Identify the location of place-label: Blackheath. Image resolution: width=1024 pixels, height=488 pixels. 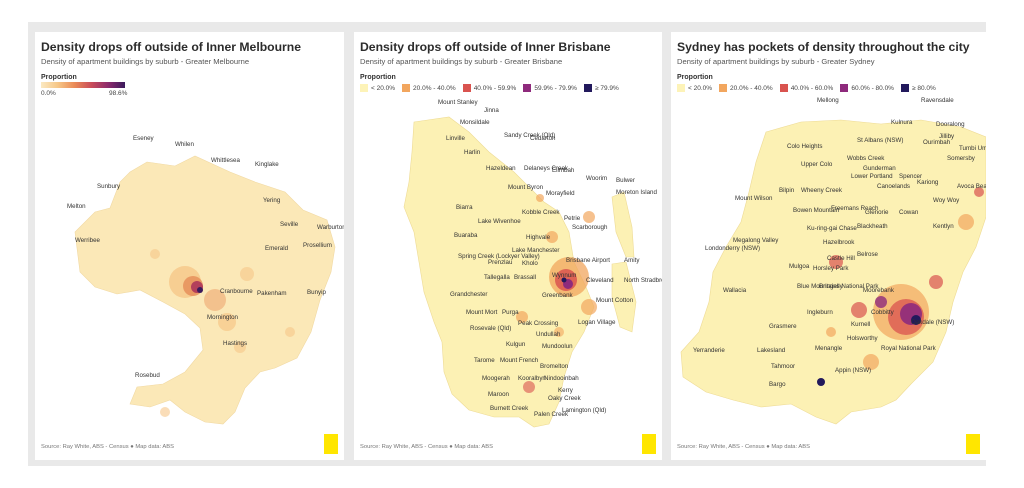
(872, 226).